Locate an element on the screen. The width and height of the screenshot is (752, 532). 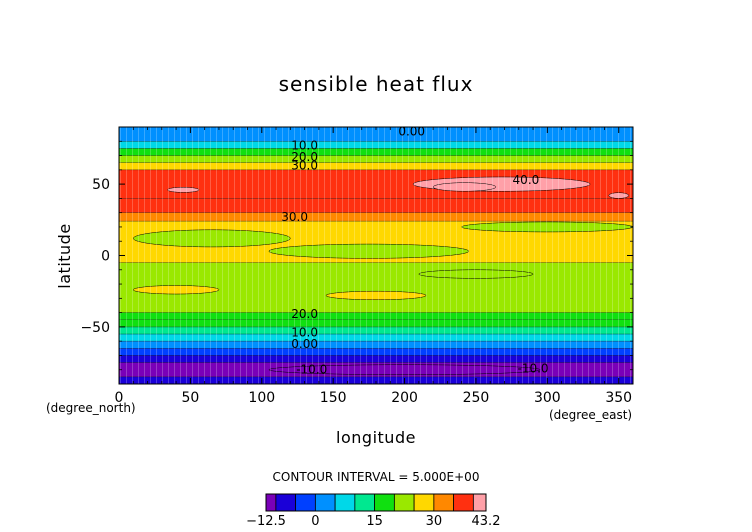
y-tick-label: 50 is located at coordinates (101, 185).